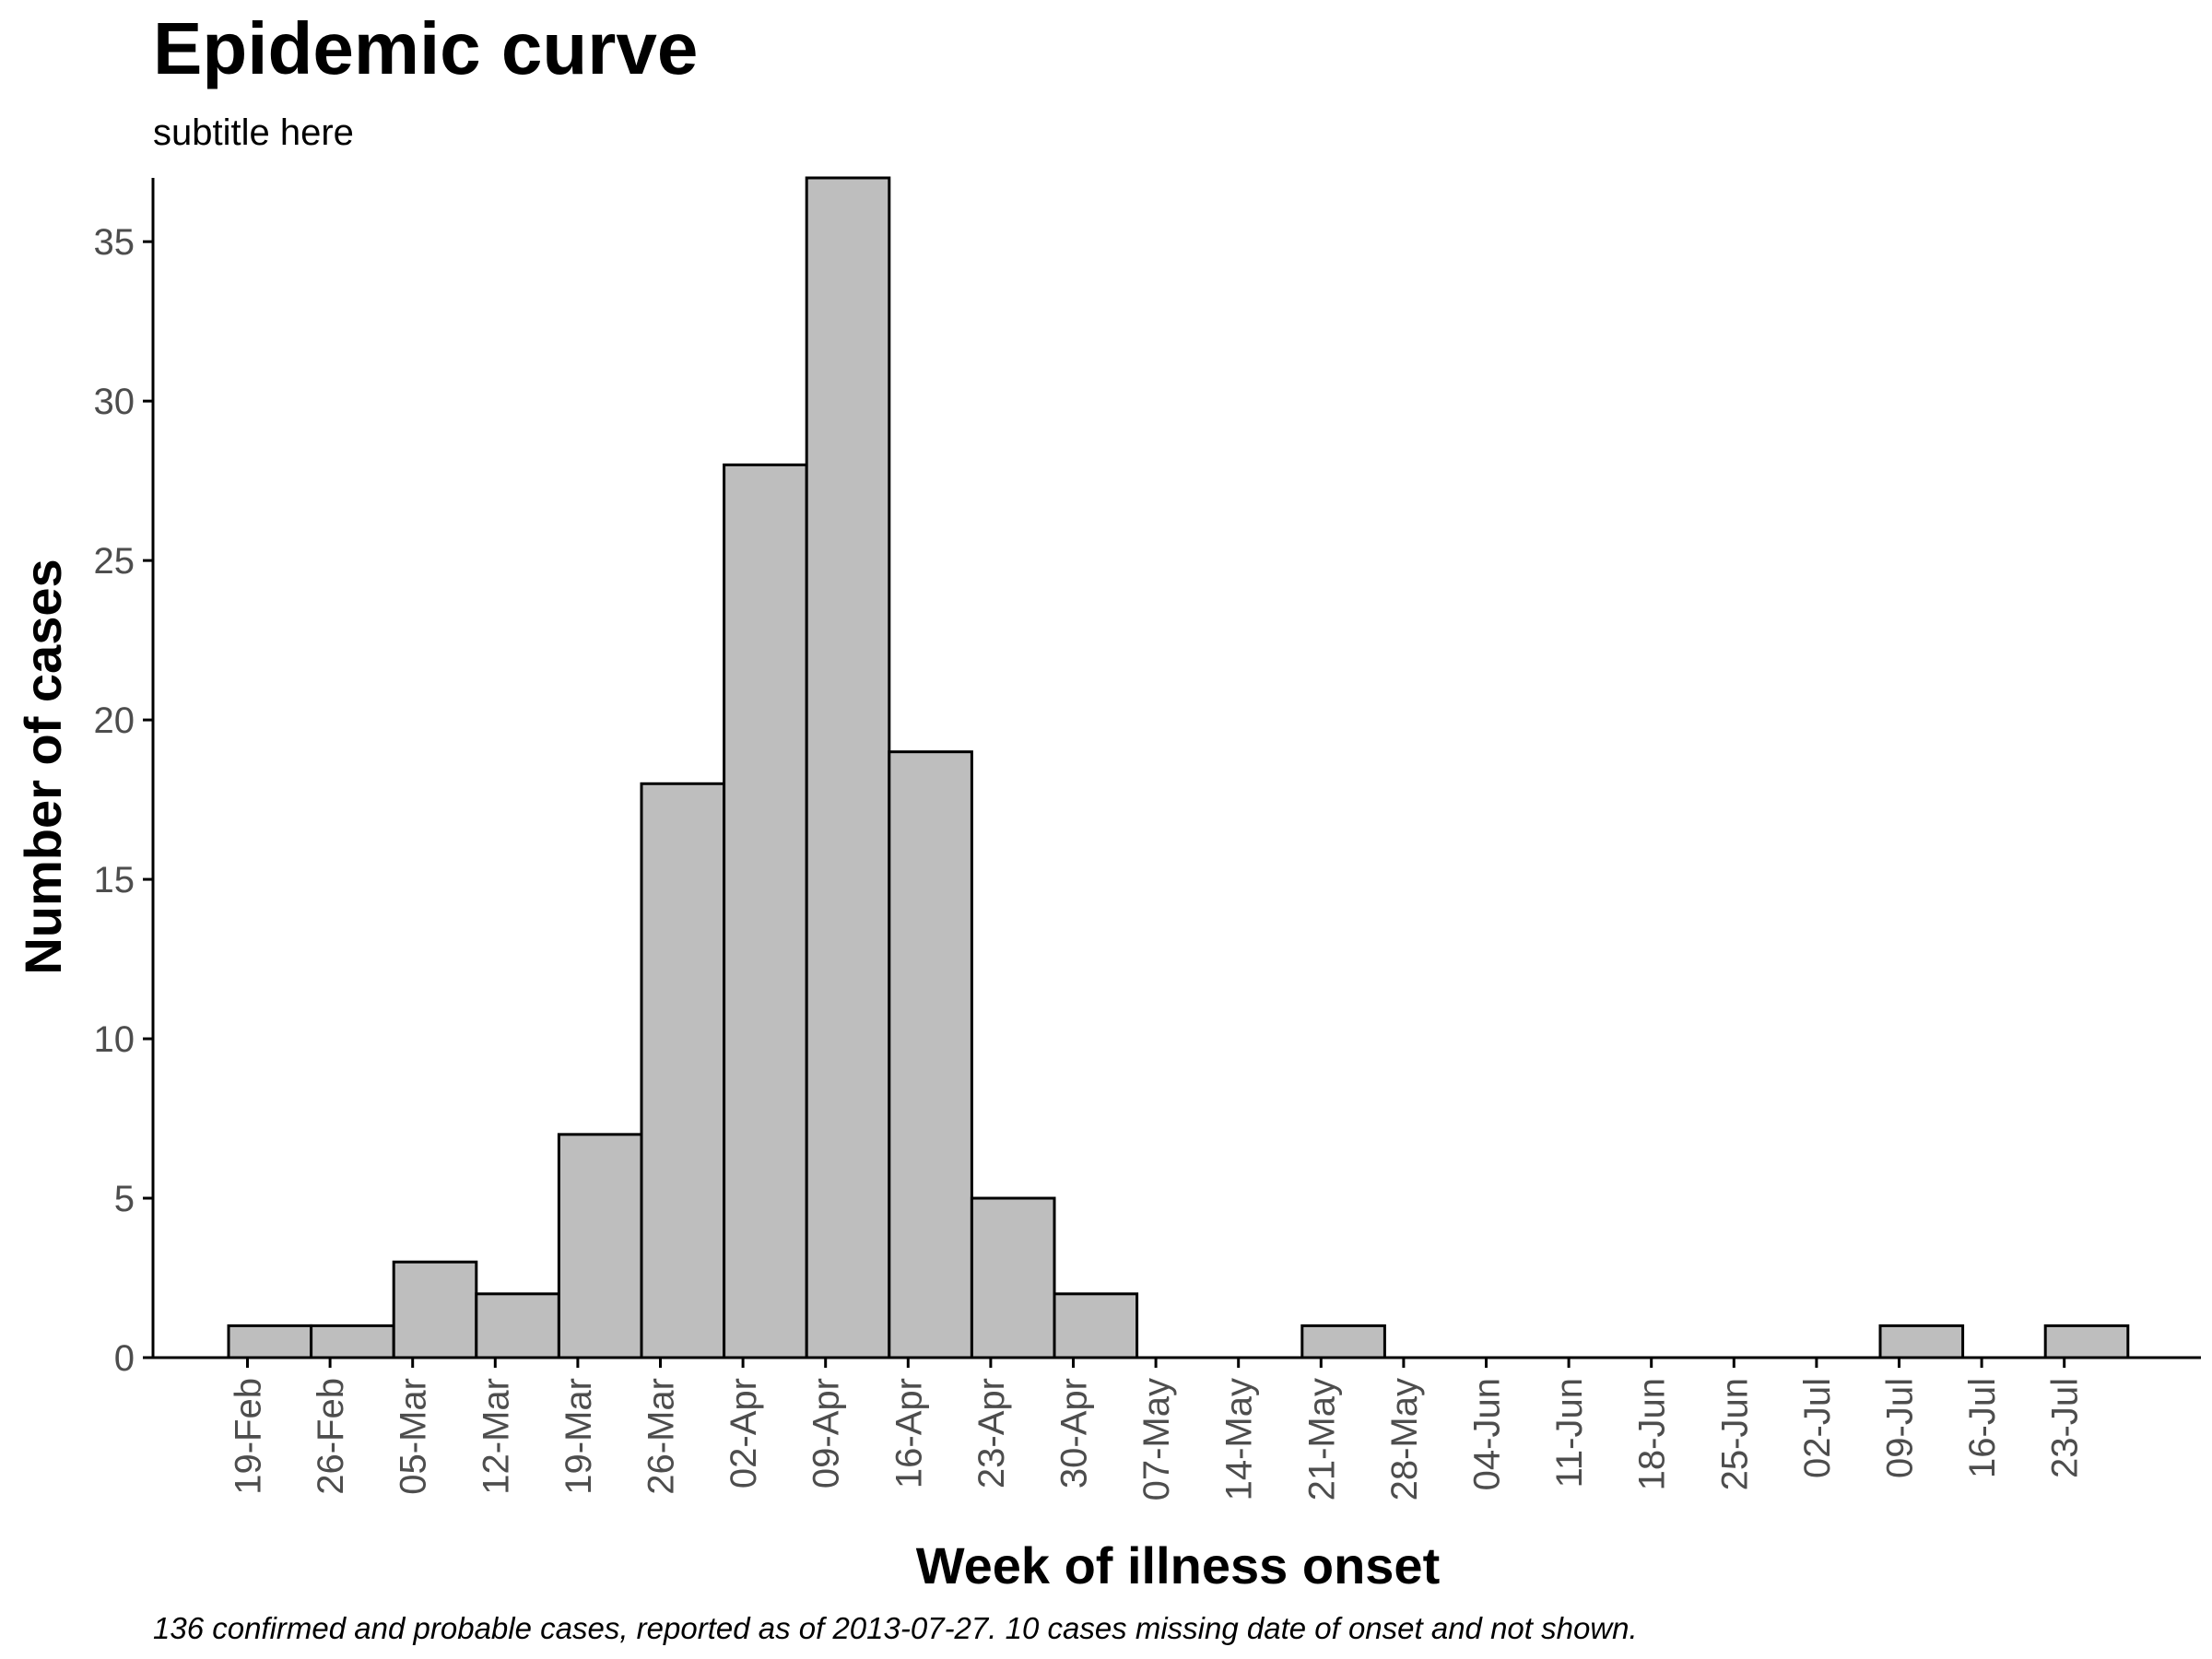 This screenshot has height=1659, width=2212. I want to click on x-tick-label-16-Jul: 16-Jul, so click(1982, 1428).